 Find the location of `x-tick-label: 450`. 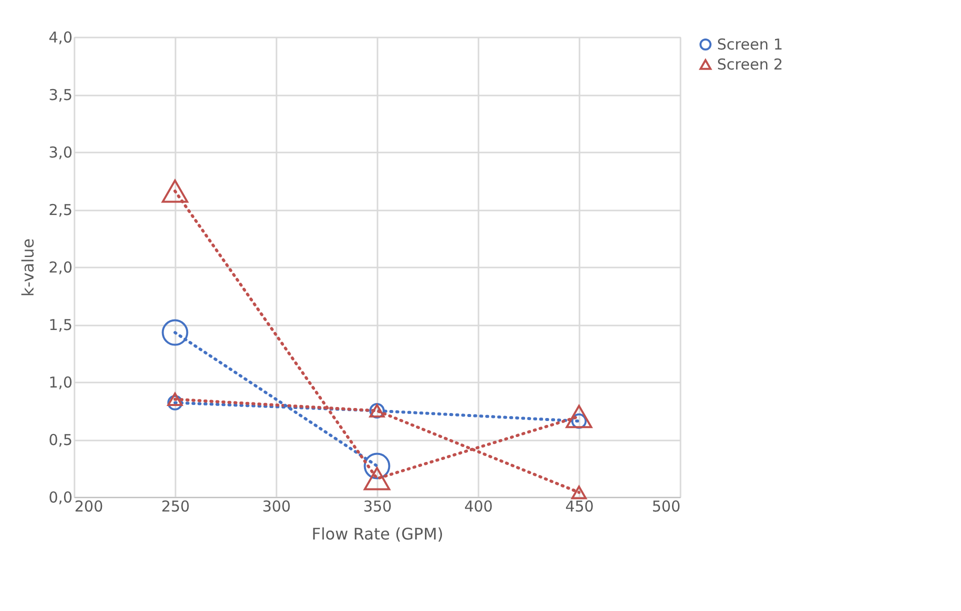

x-tick-label: 450 is located at coordinates (579, 507).